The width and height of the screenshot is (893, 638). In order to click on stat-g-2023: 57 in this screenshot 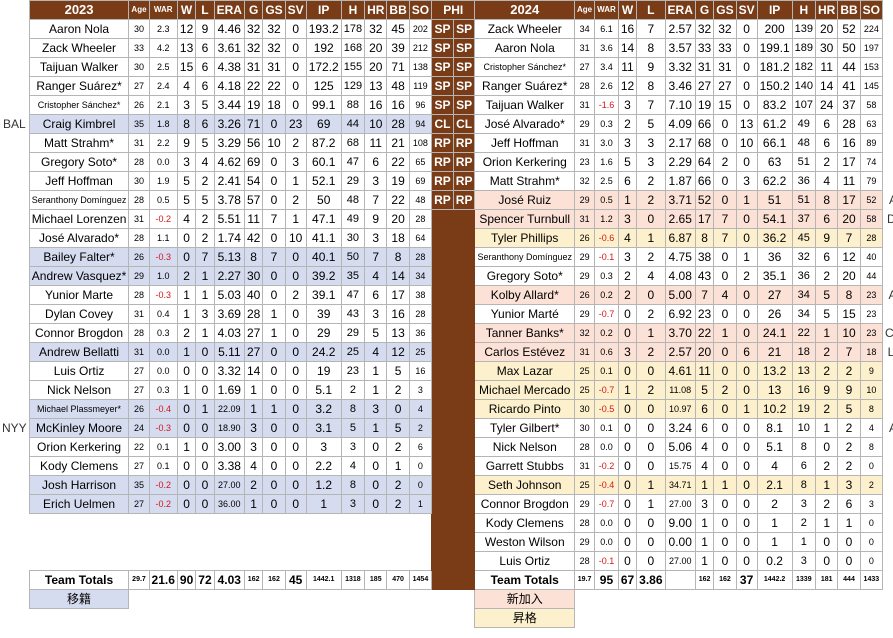, I will do `click(253, 200)`.